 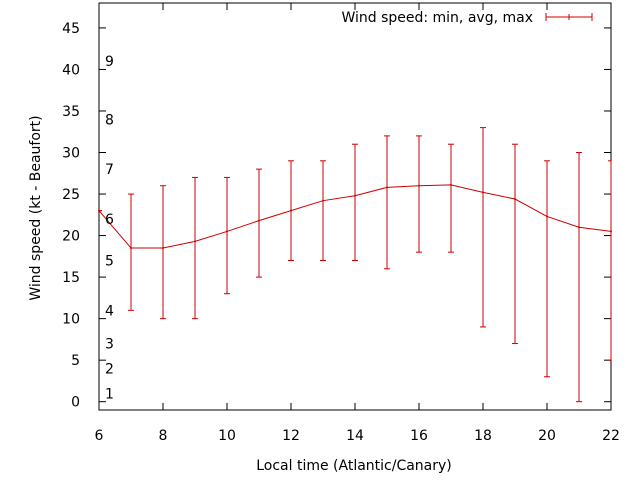 What do you see at coordinates (71, 112) in the screenshot?
I see `y-tick-label: 35` at bounding box center [71, 112].